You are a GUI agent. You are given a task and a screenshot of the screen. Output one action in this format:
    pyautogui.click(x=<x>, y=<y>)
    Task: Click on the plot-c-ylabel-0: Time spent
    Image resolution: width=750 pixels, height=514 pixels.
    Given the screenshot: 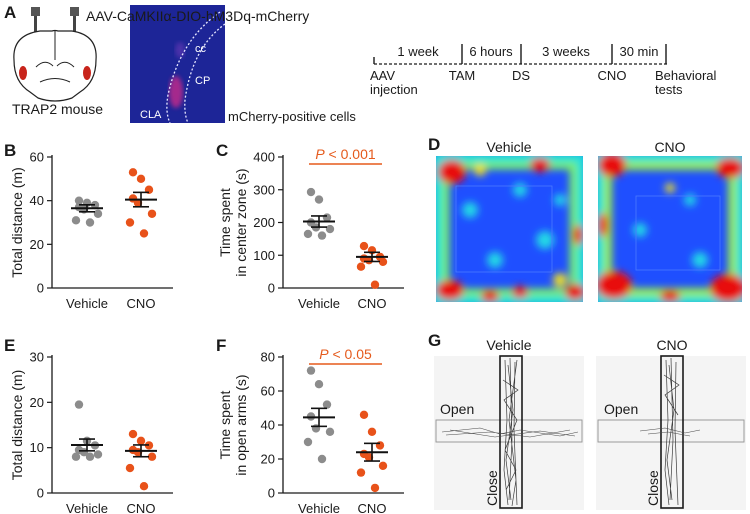 What is the action you would take?
    pyautogui.click(x=225, y=222)
    